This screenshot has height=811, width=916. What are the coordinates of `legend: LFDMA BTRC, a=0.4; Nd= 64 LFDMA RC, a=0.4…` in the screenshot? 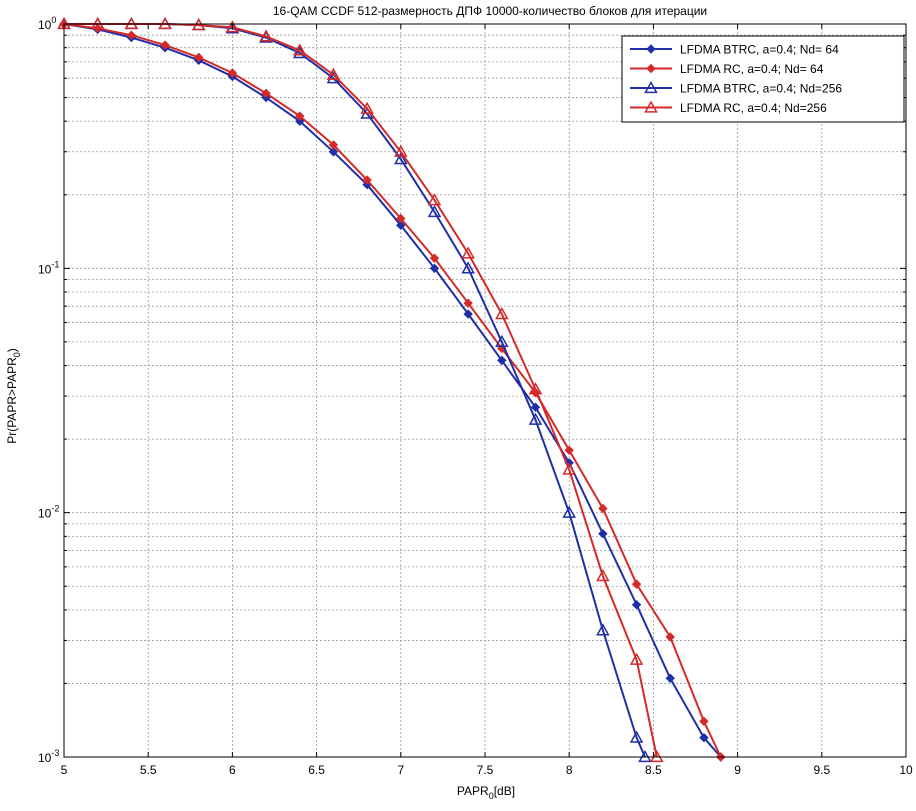 It's located at (763, 79).